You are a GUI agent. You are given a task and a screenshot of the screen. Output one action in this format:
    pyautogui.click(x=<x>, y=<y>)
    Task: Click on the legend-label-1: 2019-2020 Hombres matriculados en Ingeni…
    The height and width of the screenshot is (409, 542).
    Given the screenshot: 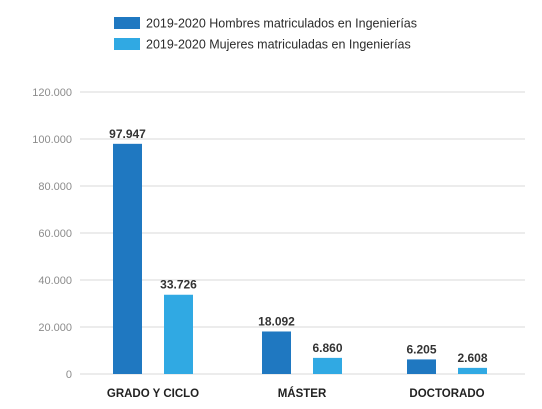 What is the action you would take?
    pyautogui.click(x=281, y=24)
    